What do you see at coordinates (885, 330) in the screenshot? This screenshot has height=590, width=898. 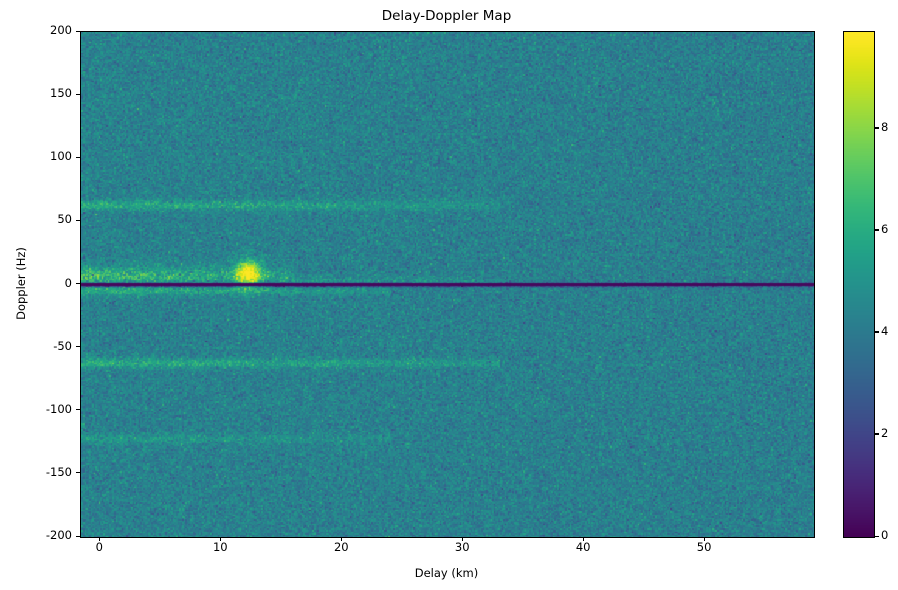 I see `colorbar-tick-label: 4` at bounding box center [885, 330].